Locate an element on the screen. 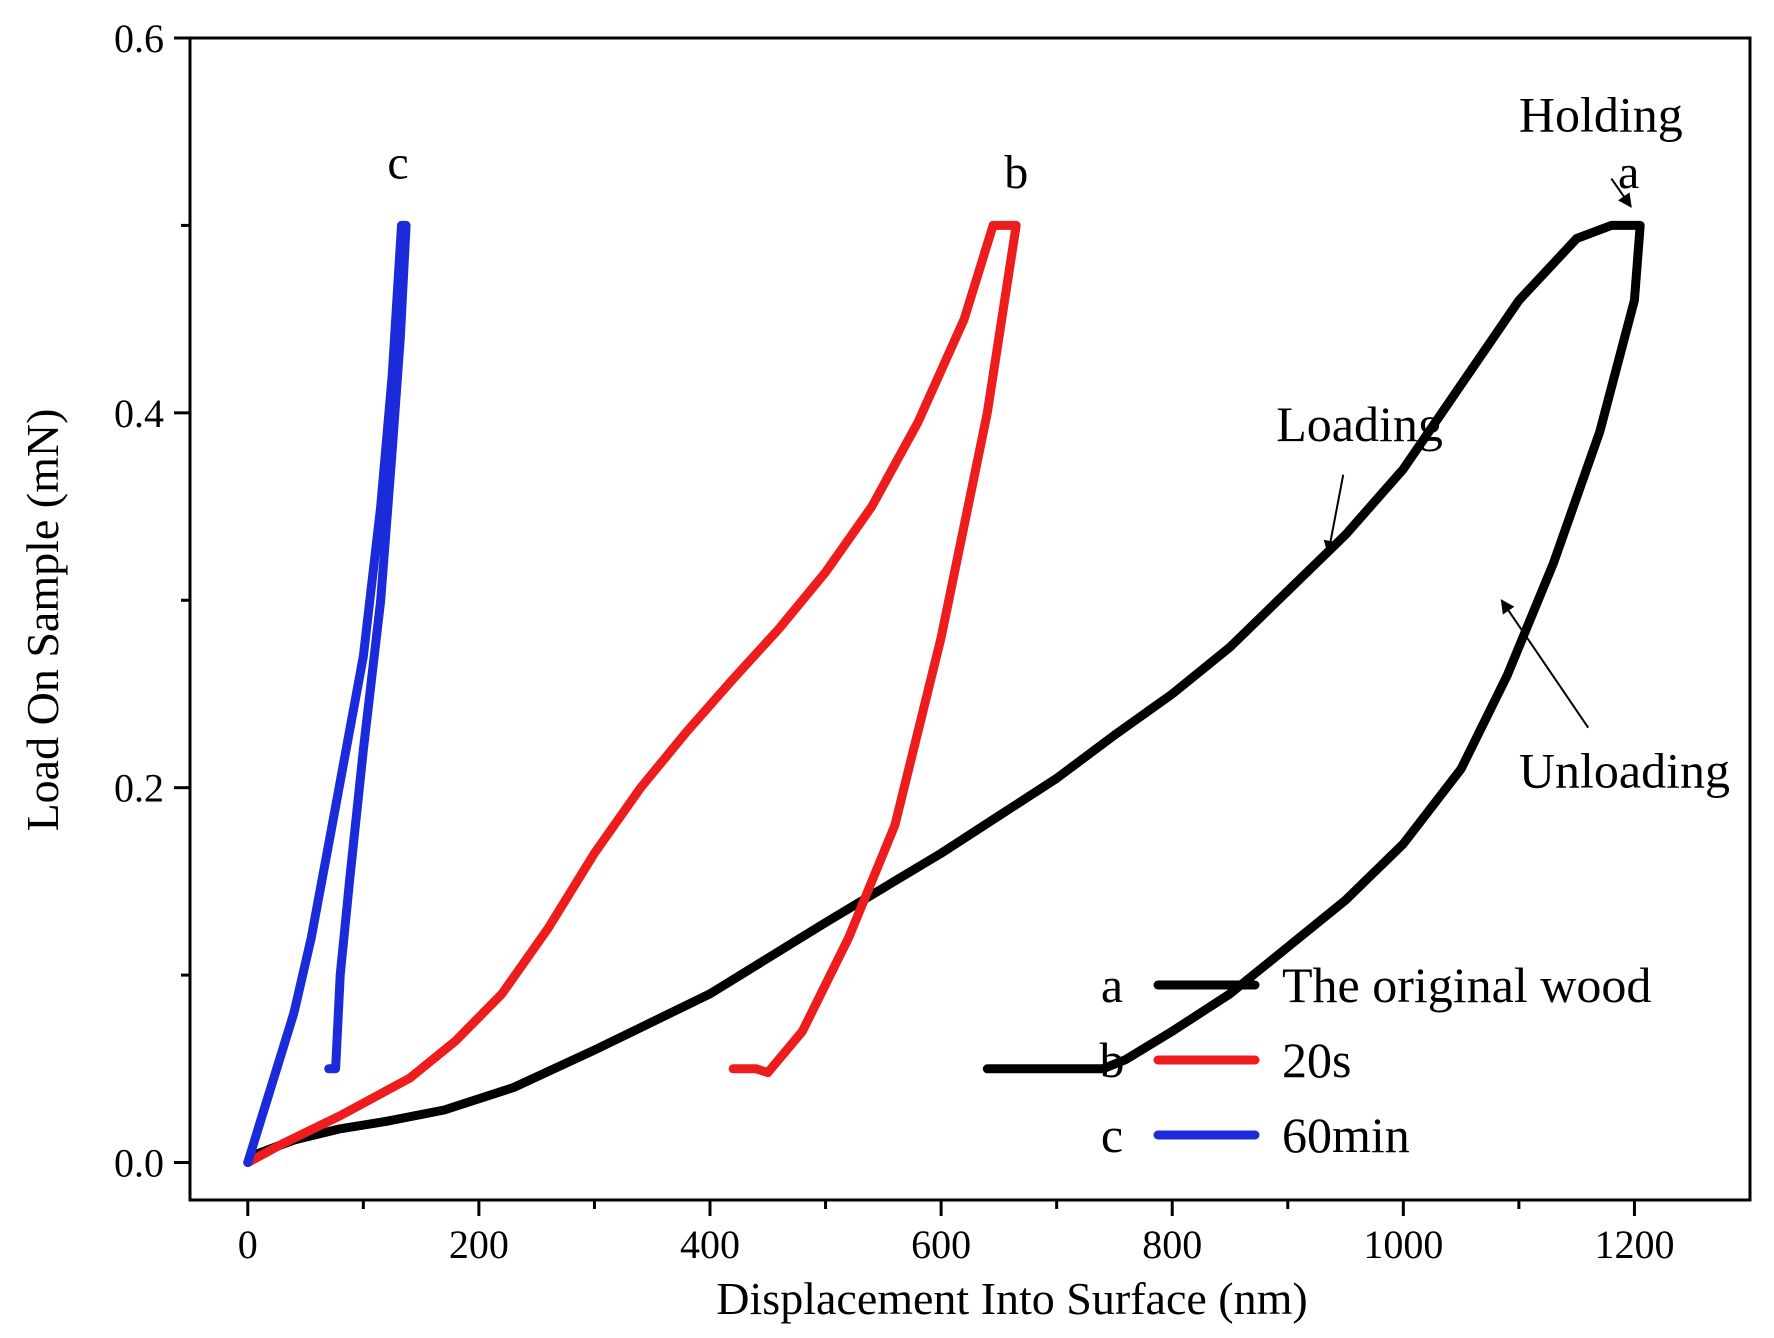 The image size is (1774, 1338). x-axis-ticks: 0 200 400 600 800 1000 1200 is located at coordinates (956, 1233).